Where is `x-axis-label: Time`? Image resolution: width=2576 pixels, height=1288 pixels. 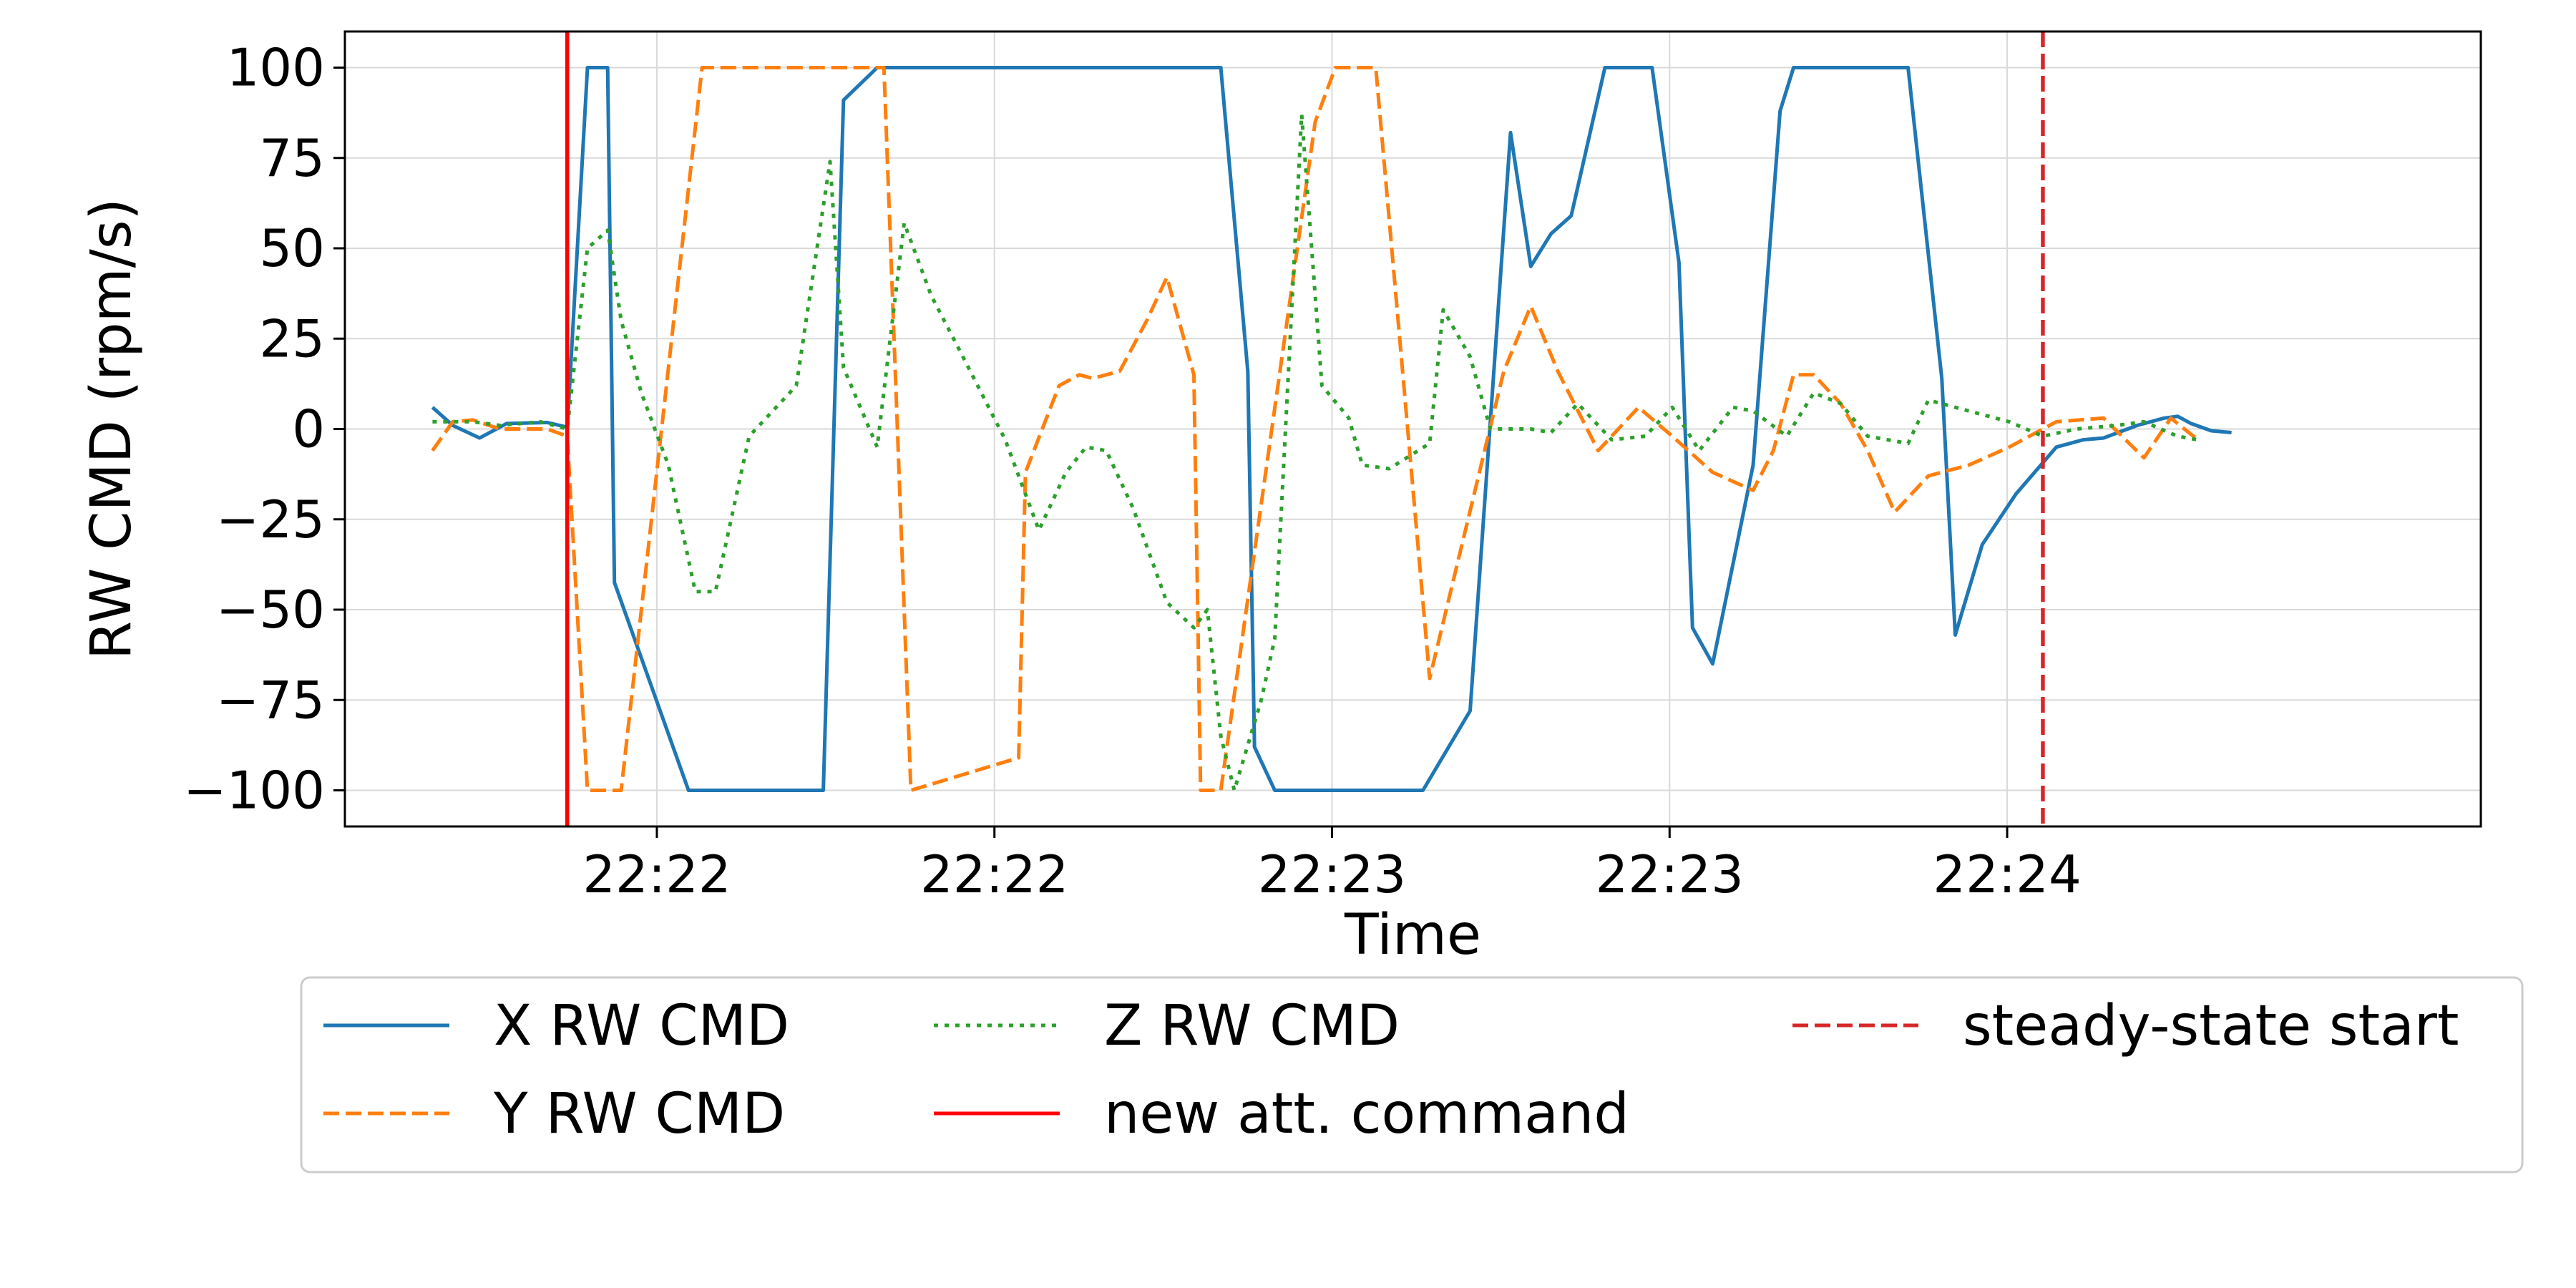
x-axis-label: Time is located at coordinates (1412, 935).